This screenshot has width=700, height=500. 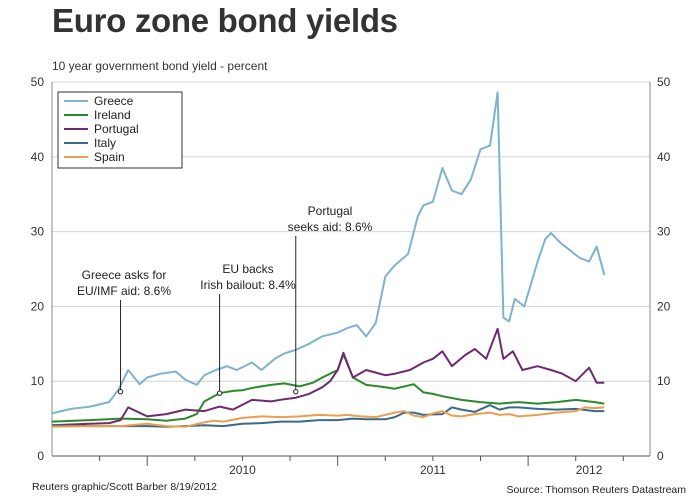 I want to click on y-tick-left-10: 10, so click(x=38, y=381).